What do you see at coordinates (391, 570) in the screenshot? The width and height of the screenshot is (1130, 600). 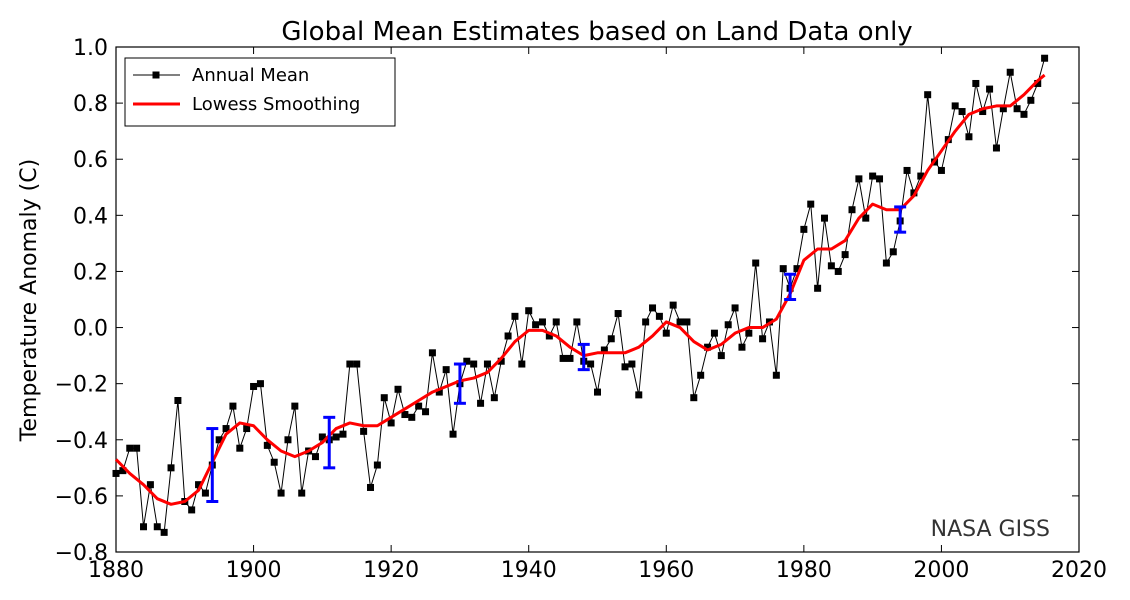 I see `x-tick-label: 1920` at bounding box center [391, 570].